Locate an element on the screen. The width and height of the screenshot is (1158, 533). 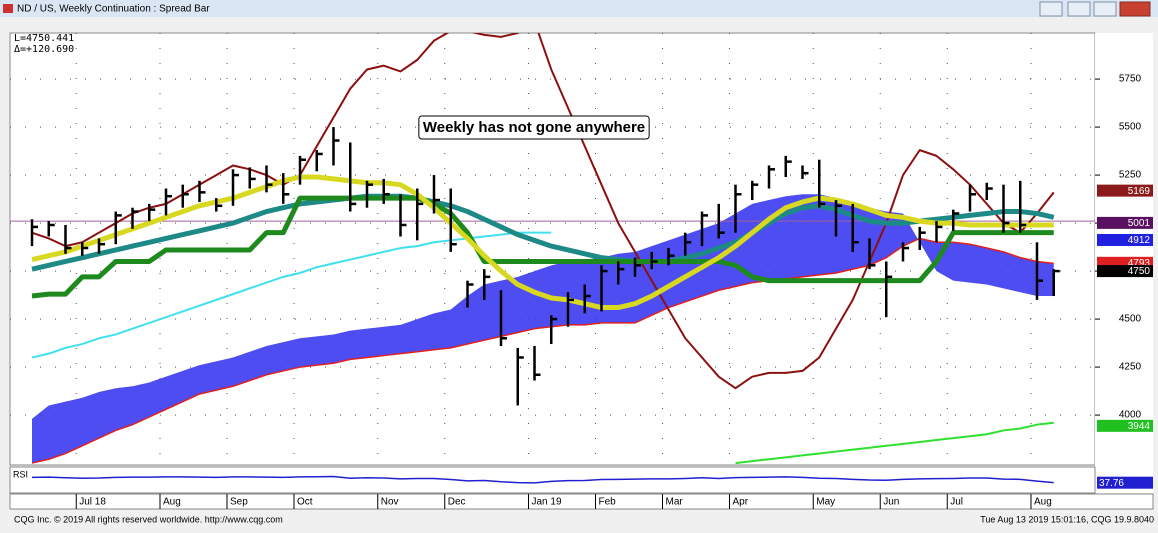
x-tick-label: Oct is located at coordinates (305, 502).